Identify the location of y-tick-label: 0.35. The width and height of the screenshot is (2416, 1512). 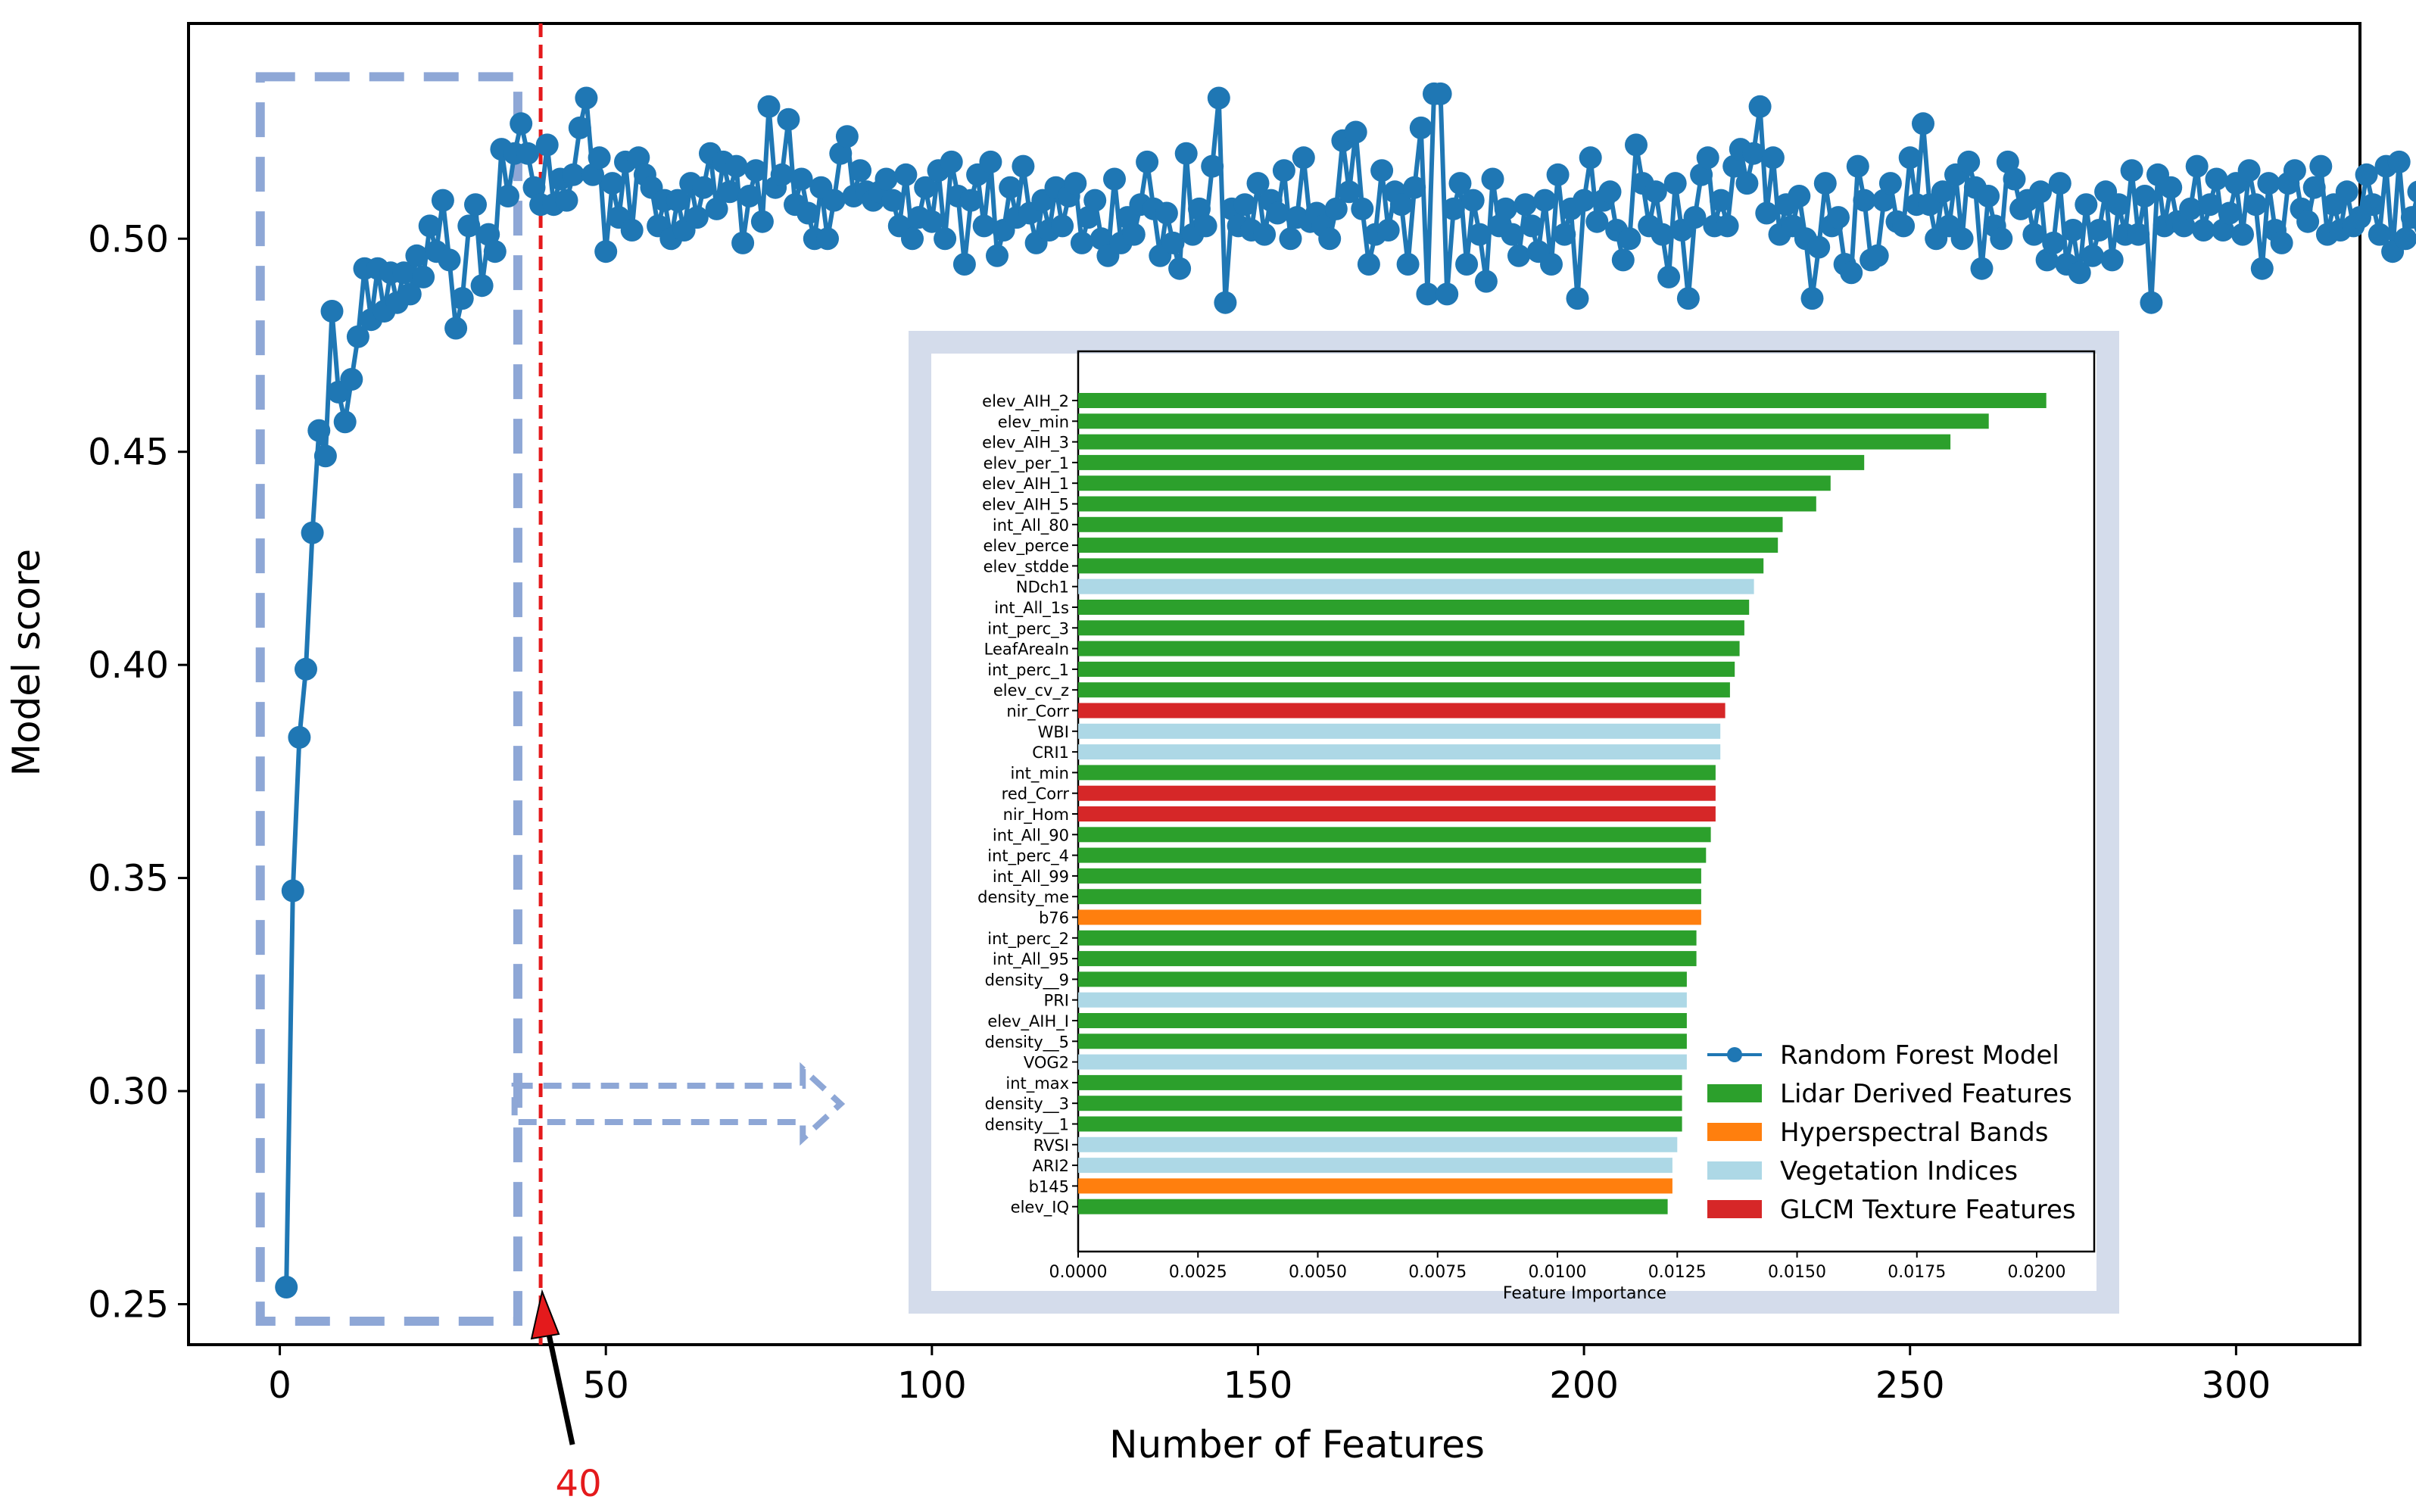
(128, 879).